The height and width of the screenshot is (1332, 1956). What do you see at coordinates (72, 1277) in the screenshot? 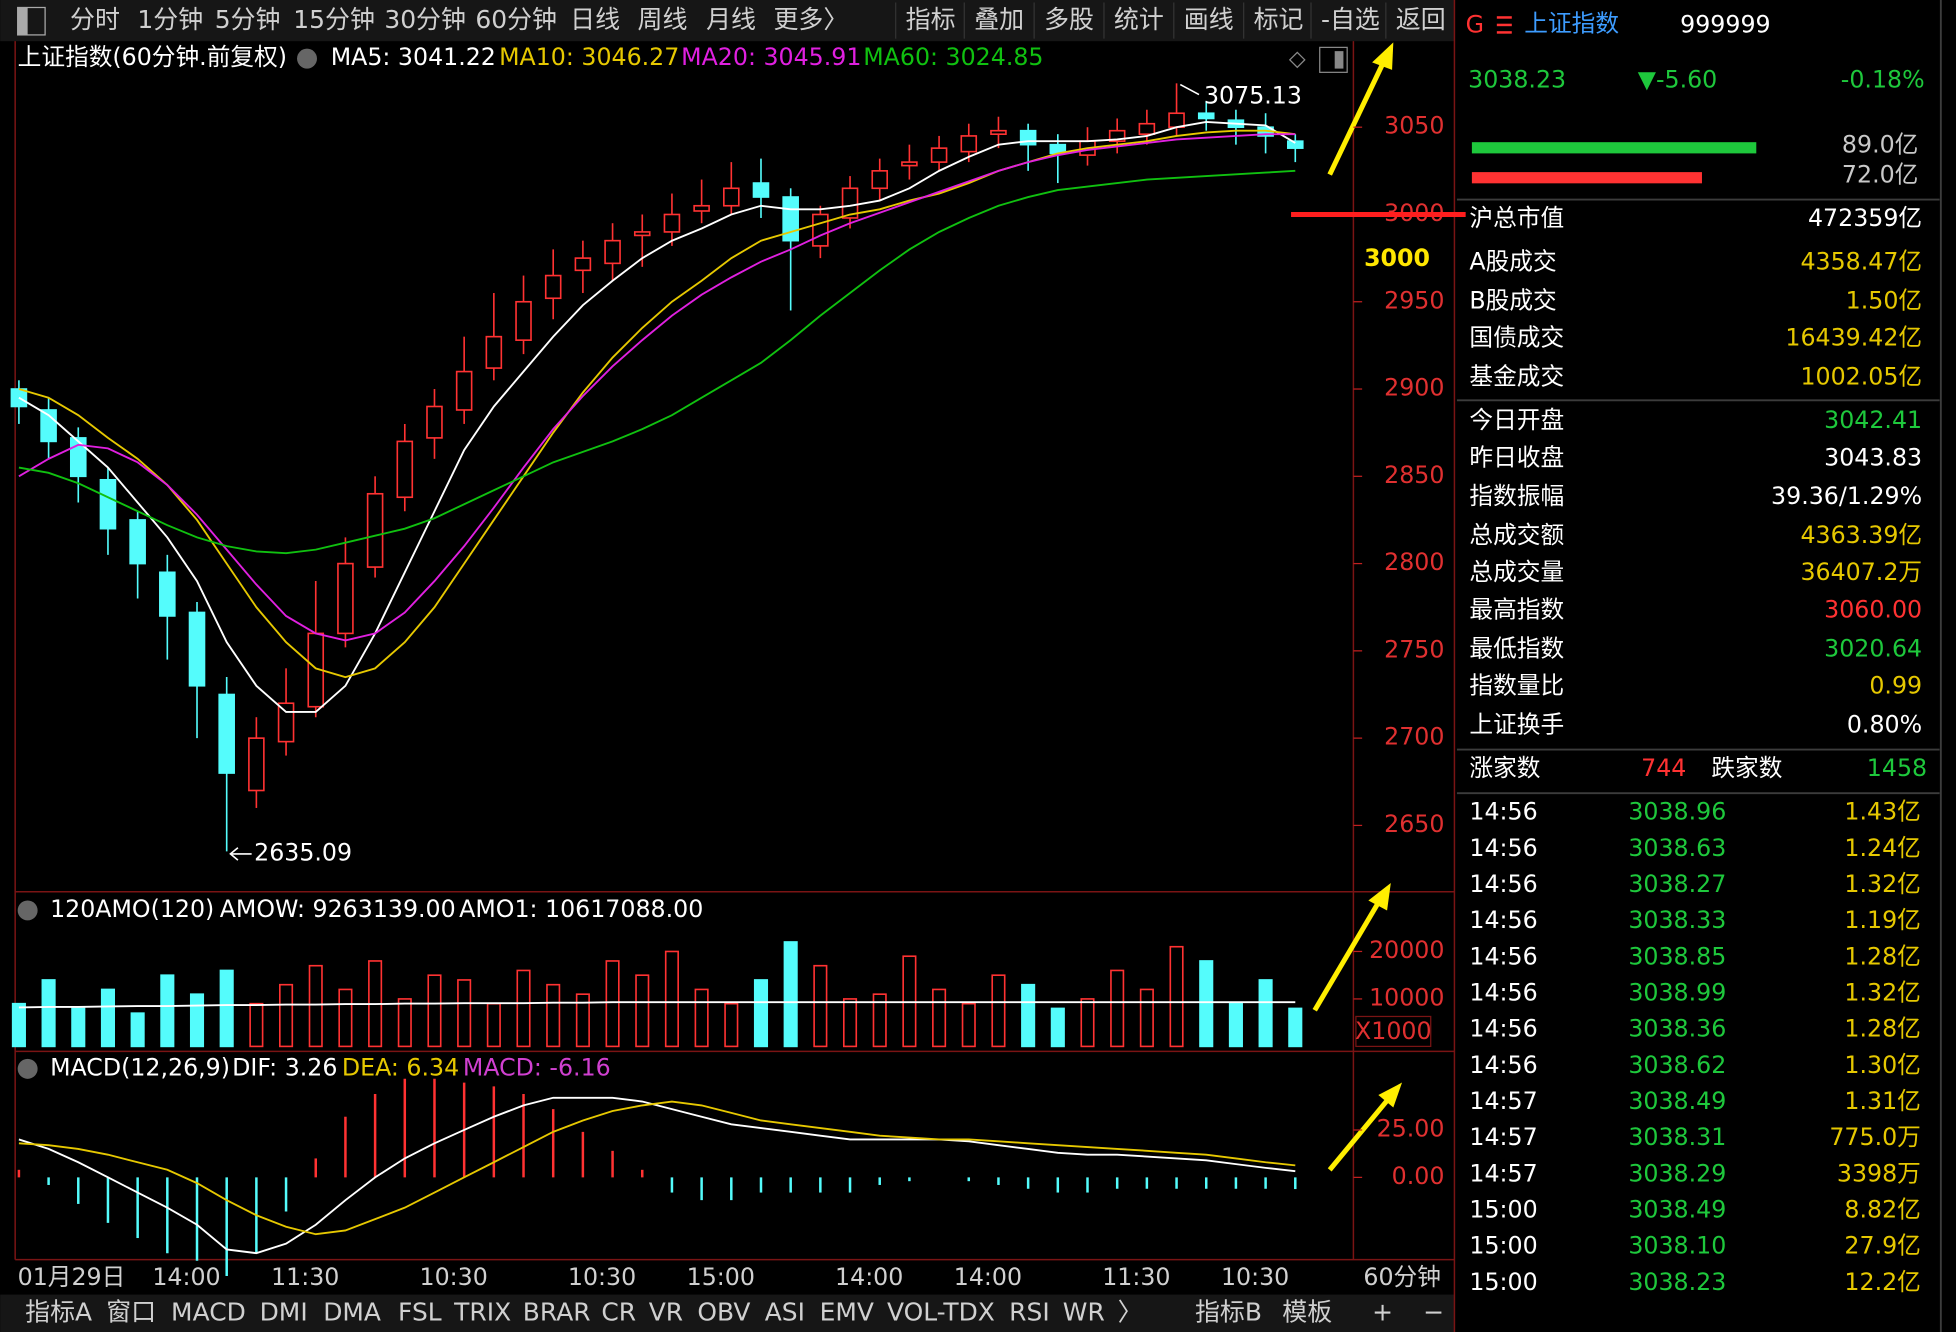
I see `x-tick-label: 01月29日` at bounding box center [72, 1277].